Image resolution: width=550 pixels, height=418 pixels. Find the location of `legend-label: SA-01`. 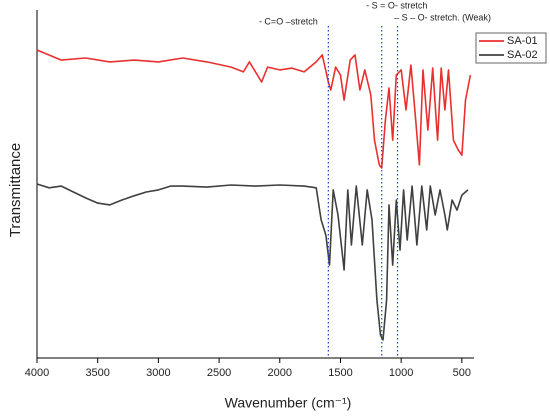

legend-label: SA-01 is located at coordinates (522, 41).